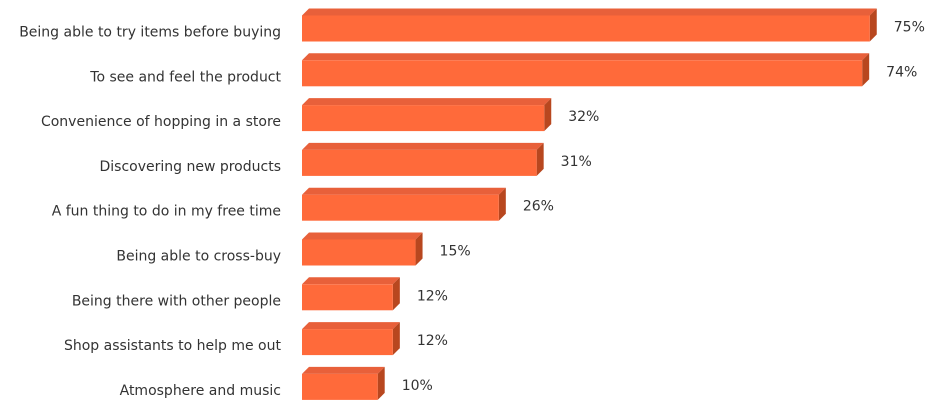 The width and height of the screenshot is (951, 417). I want to click on value-label: 15%, so click(455, 252).